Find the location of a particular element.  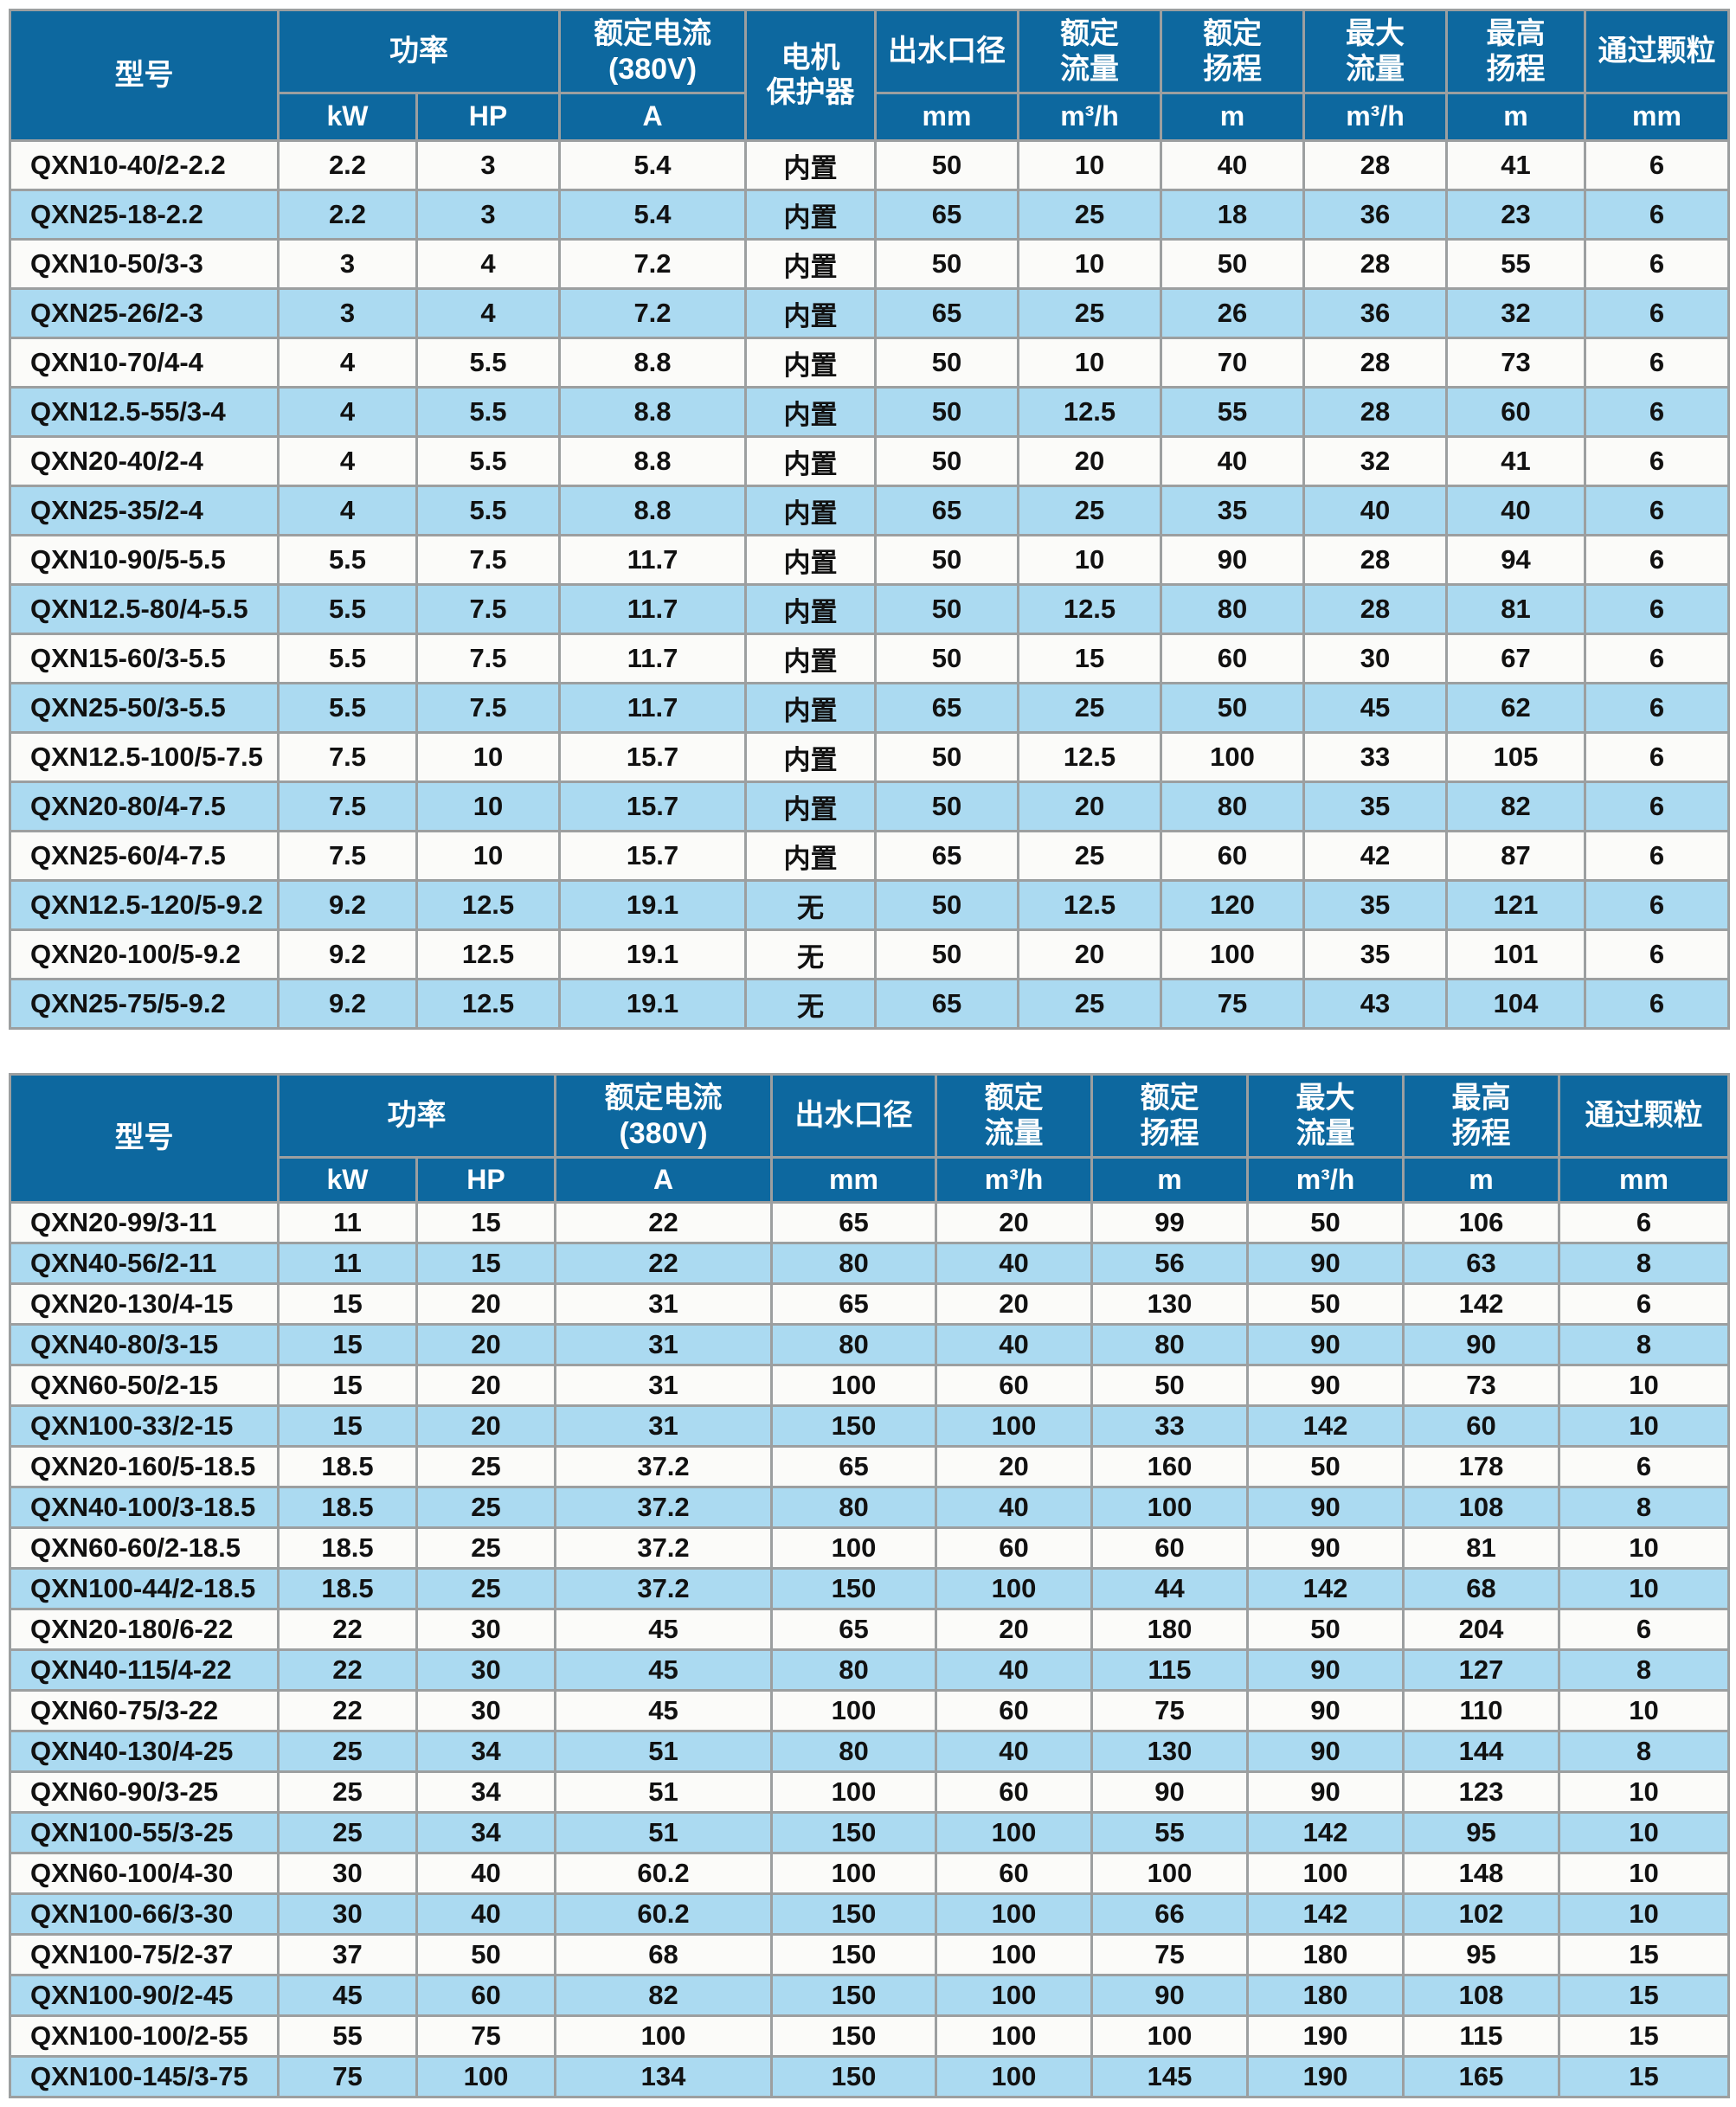

value-cell: 204 is located at coordinates (1481, 1629).